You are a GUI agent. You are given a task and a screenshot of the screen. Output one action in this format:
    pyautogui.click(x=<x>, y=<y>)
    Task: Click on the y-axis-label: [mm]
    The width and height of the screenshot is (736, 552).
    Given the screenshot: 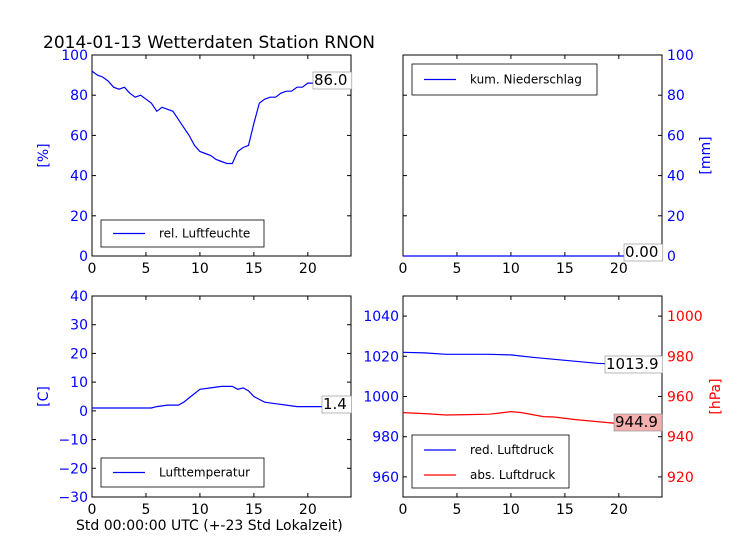 What is the action you would take?
    pyautogui.click(x=706, y=155)
    